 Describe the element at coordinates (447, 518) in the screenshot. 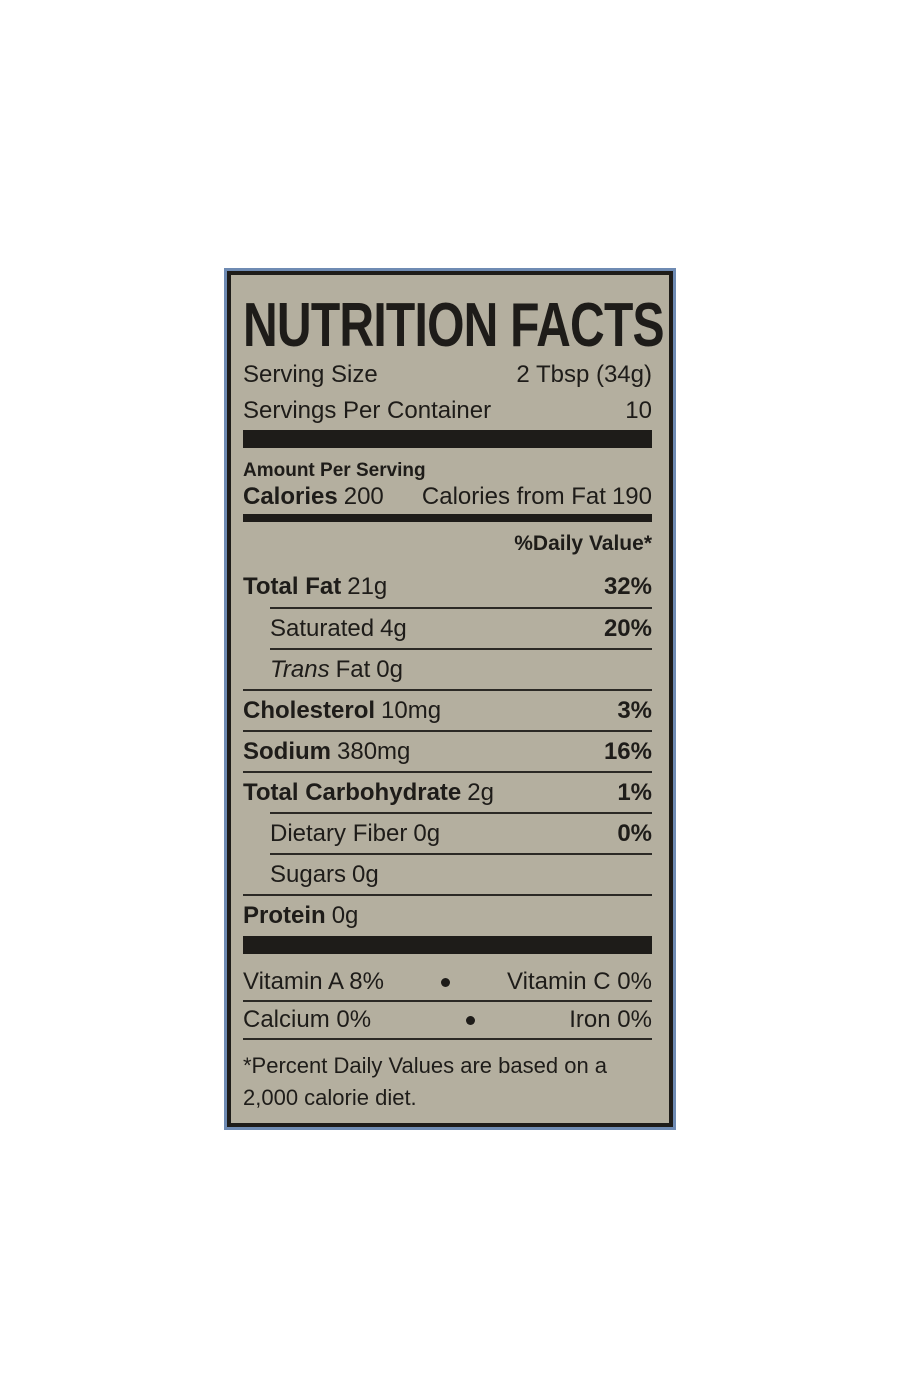

I see `medium-rule` at that location.